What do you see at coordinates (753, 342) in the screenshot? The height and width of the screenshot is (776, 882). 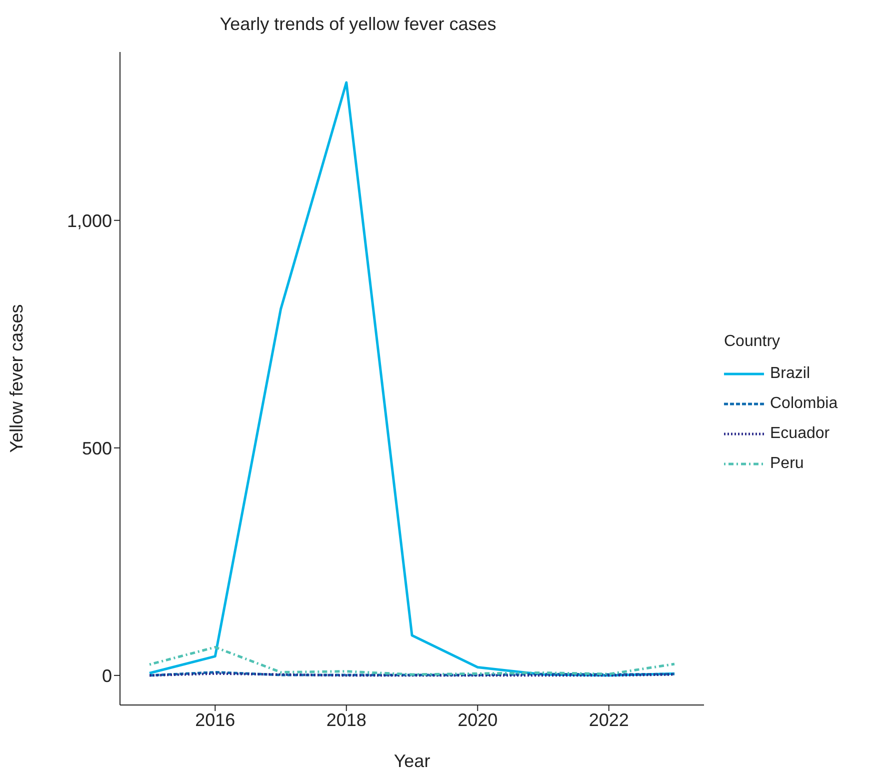 I see `legend-title: Country` at bounding box center [753, 342].